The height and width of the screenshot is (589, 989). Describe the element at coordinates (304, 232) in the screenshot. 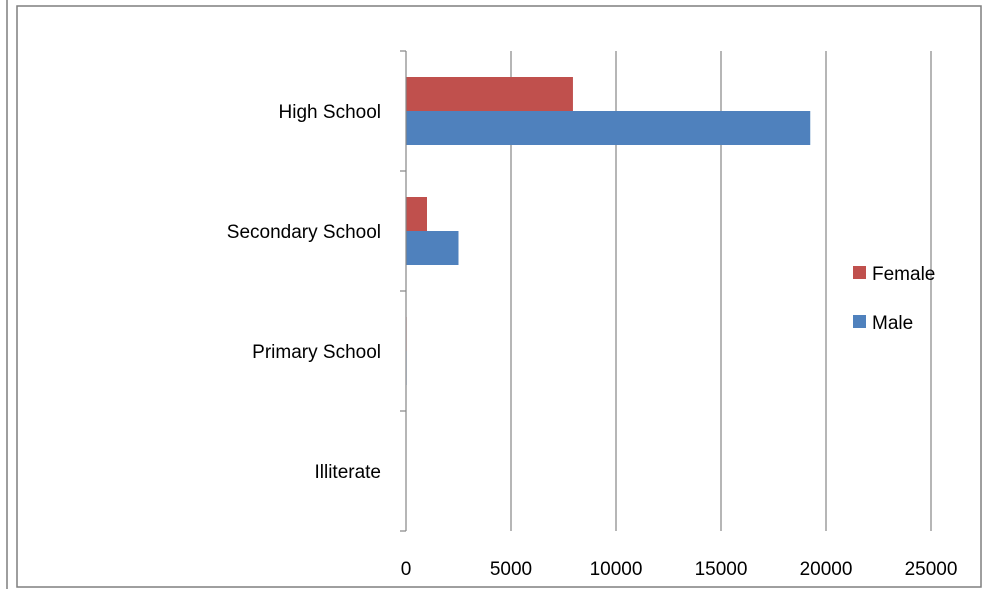

I see `y-category-label-secondary-school: Secondary School` at that location.